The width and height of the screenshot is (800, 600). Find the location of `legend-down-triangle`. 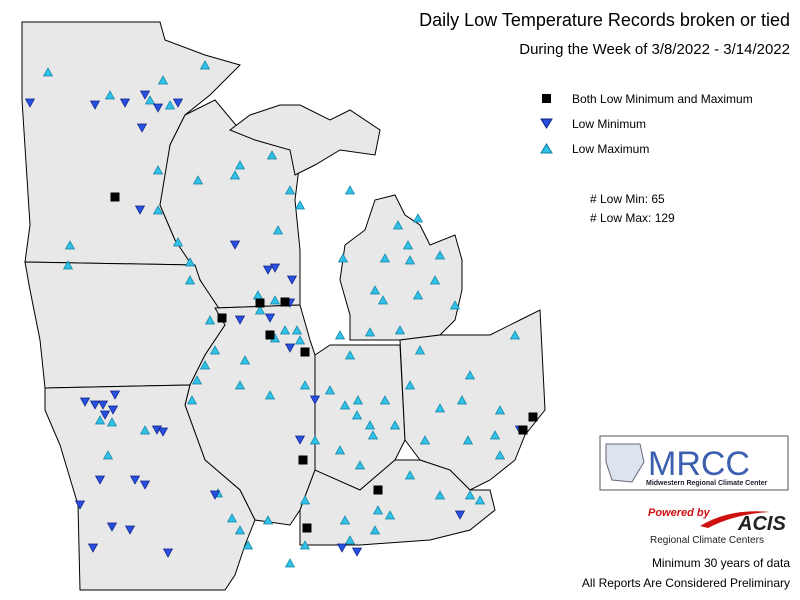

legend-down-triangle is located at coordinates (546, 123).